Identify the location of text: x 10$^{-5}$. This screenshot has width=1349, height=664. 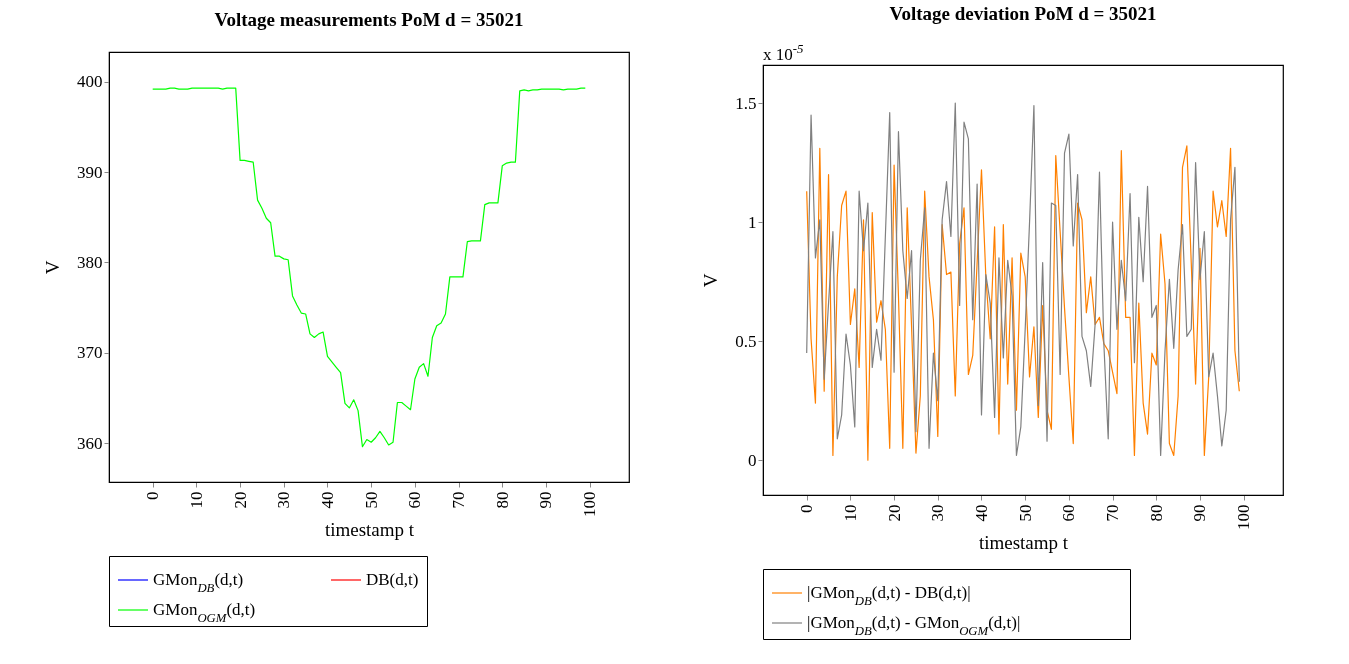
(783, 53).